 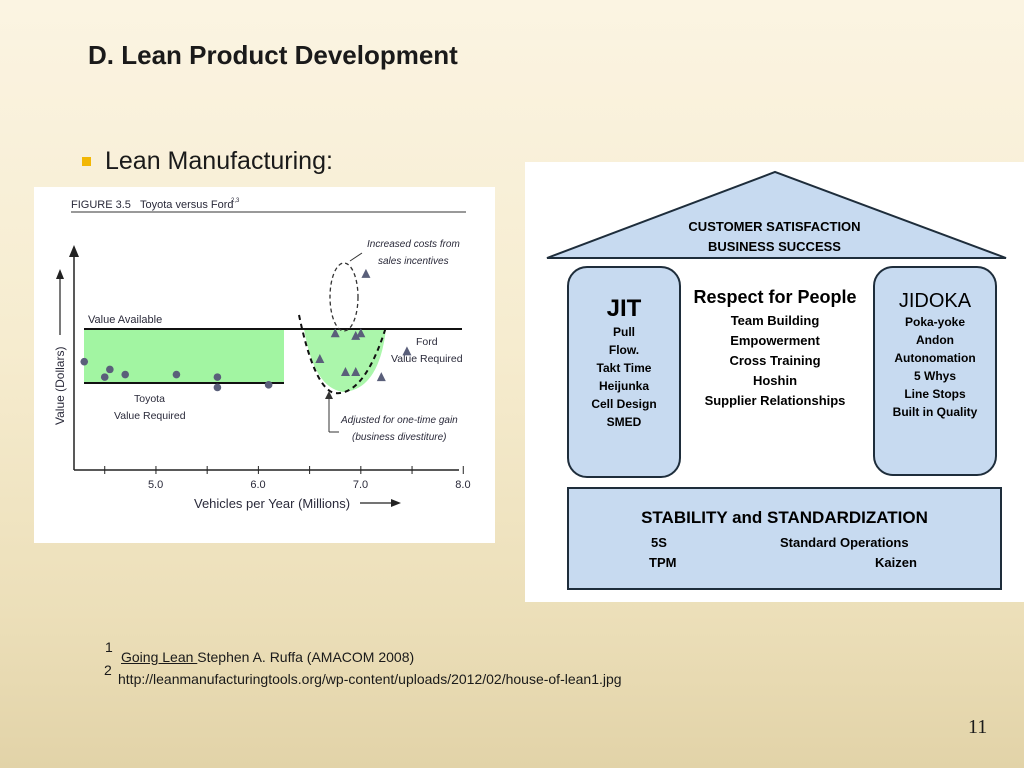 I want to click on toyota-value-band, so click(x=184, y=355).